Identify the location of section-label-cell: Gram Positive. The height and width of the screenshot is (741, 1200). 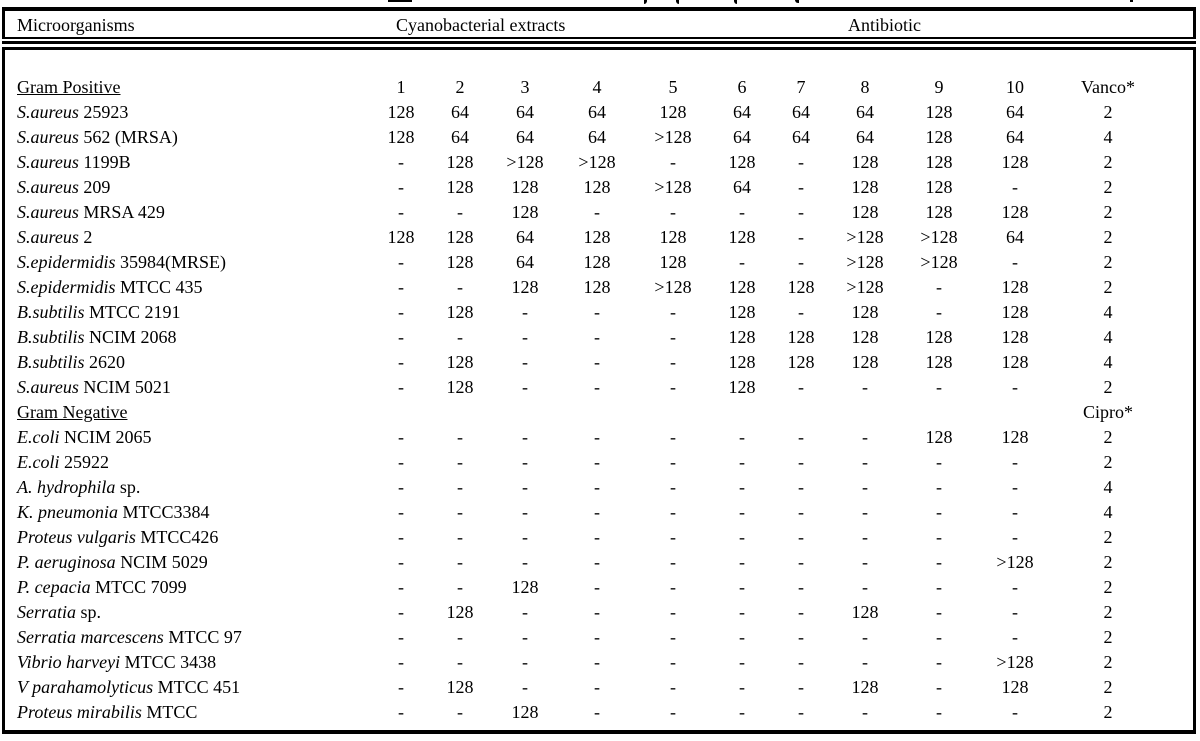
(189, 87).